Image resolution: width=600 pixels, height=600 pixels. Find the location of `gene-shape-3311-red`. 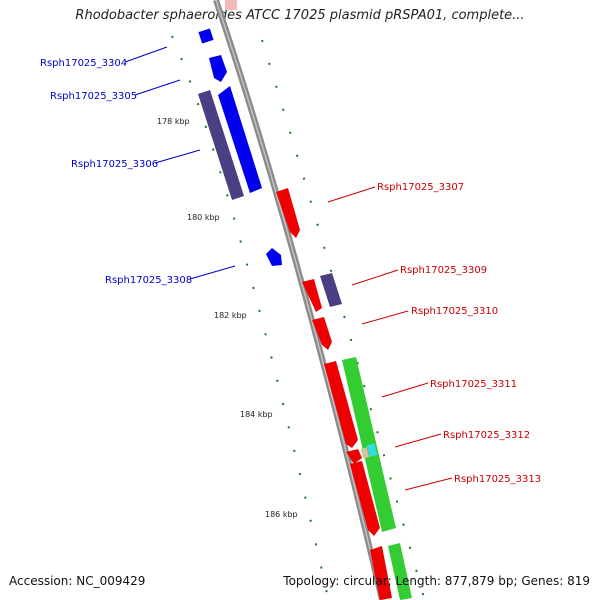

gene-shape-3311-red is located at coordinates (341, 404).